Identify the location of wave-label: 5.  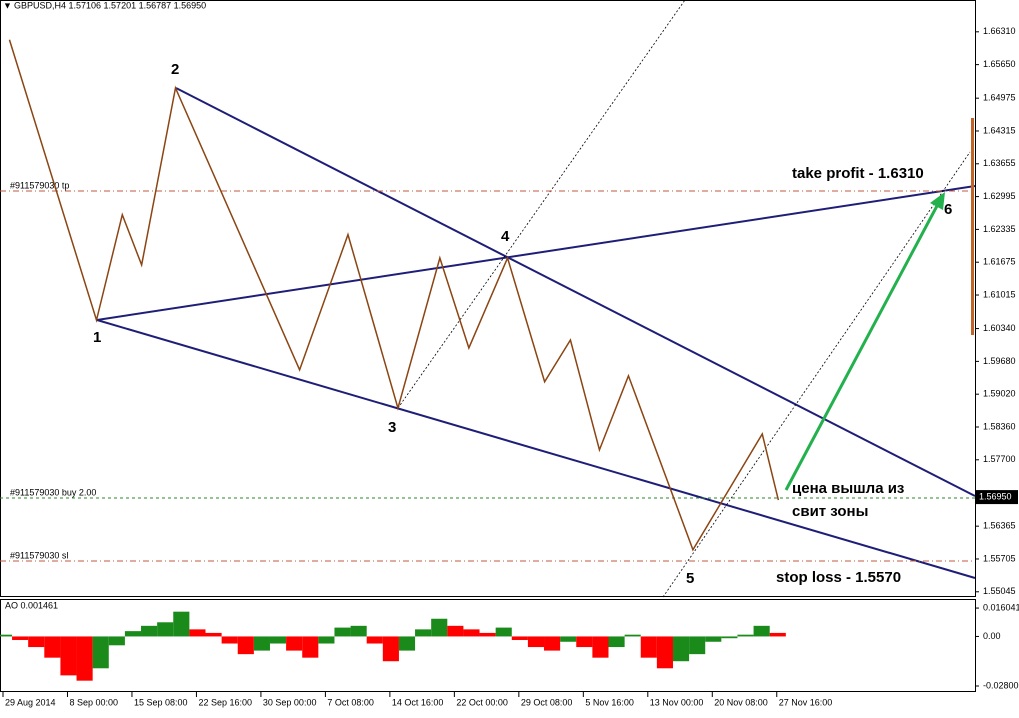
(690, 578).